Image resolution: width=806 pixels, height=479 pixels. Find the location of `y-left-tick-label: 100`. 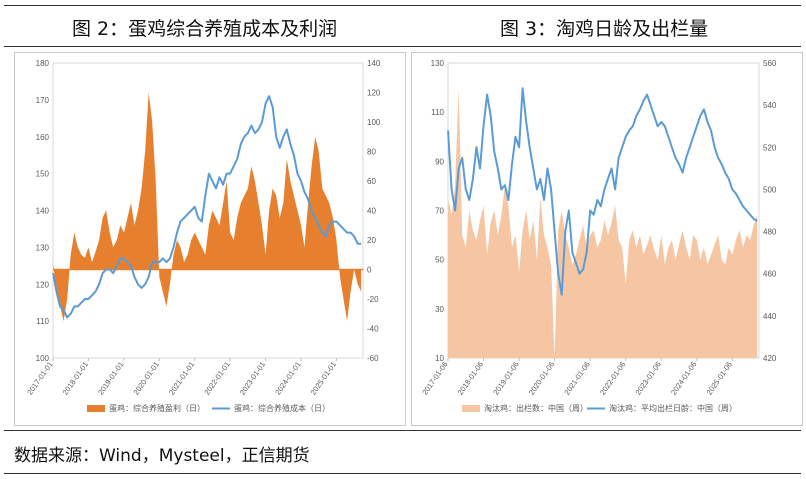

y-left-tick-label: 100 is located at coordinates (43, 358).